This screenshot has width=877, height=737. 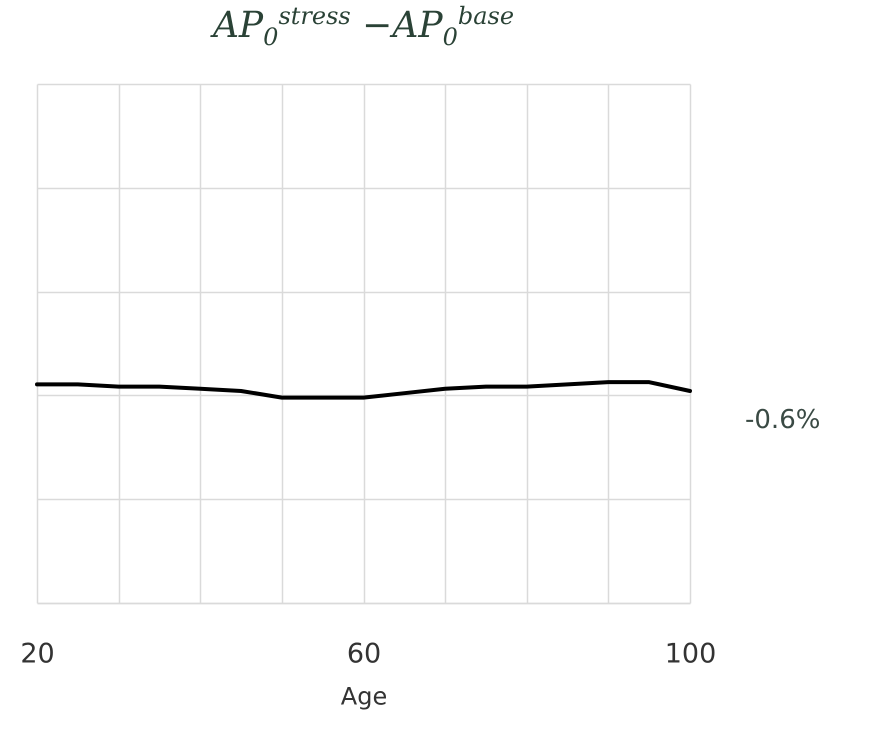 I want to click on x-axis-title: Age, so click(x=364, y=696).